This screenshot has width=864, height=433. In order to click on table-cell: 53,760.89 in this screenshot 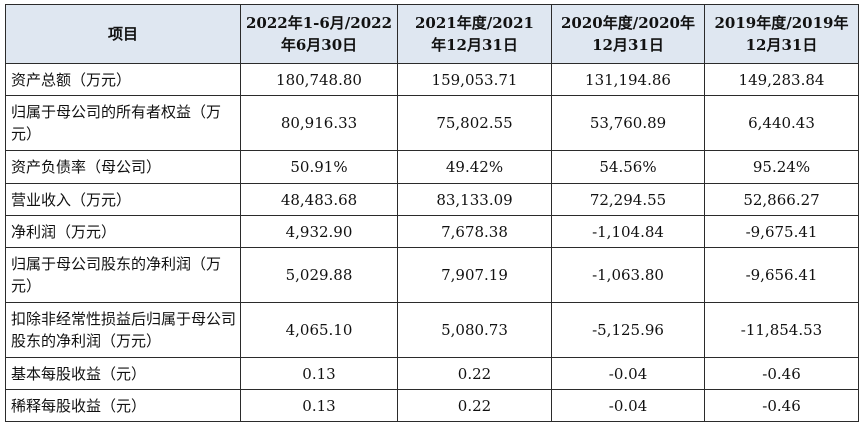, I will do `click(628, 123)`.